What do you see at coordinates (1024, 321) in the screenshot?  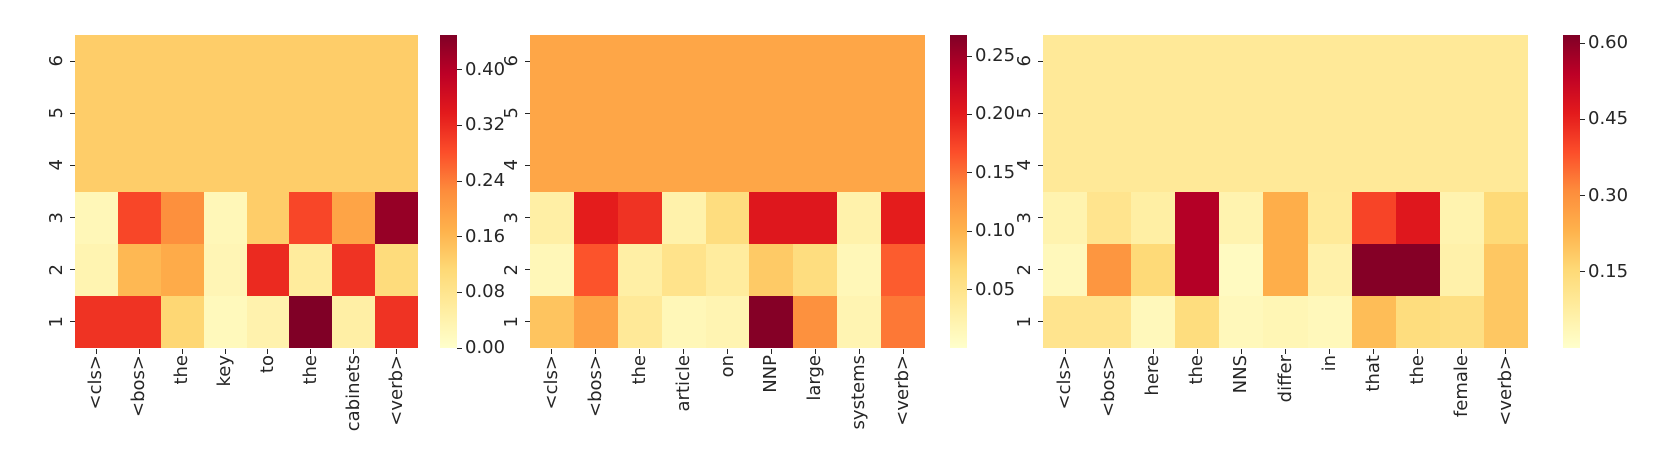 I see `y-tick-label: 1` at bounding box center [1024, 321].